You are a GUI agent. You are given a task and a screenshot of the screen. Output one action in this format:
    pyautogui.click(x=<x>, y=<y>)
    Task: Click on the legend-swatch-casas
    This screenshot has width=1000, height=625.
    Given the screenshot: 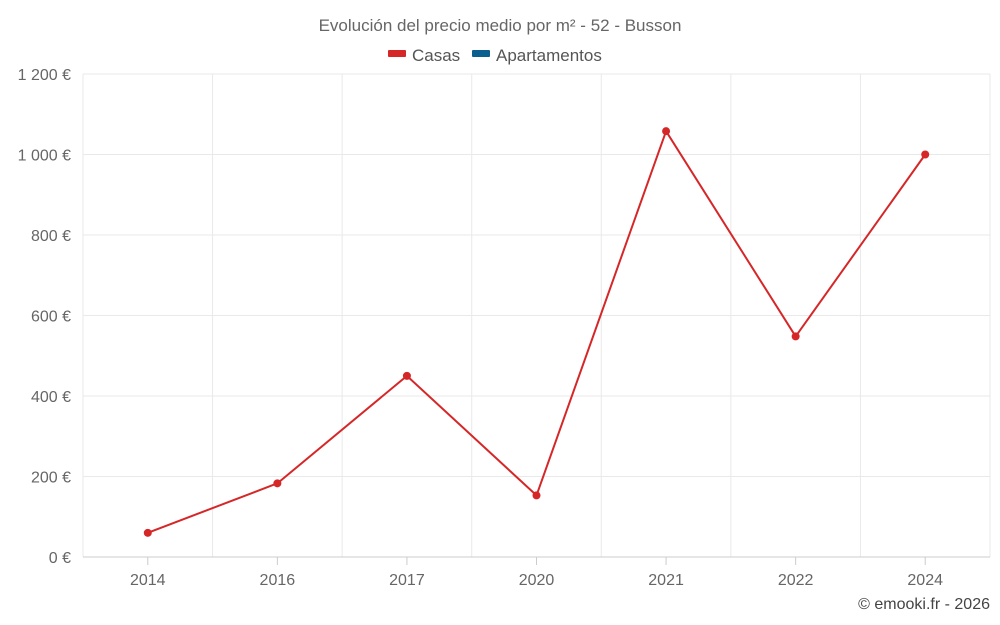 What is the action you would take?
    pyautogui.click(x=397, y=53)
    